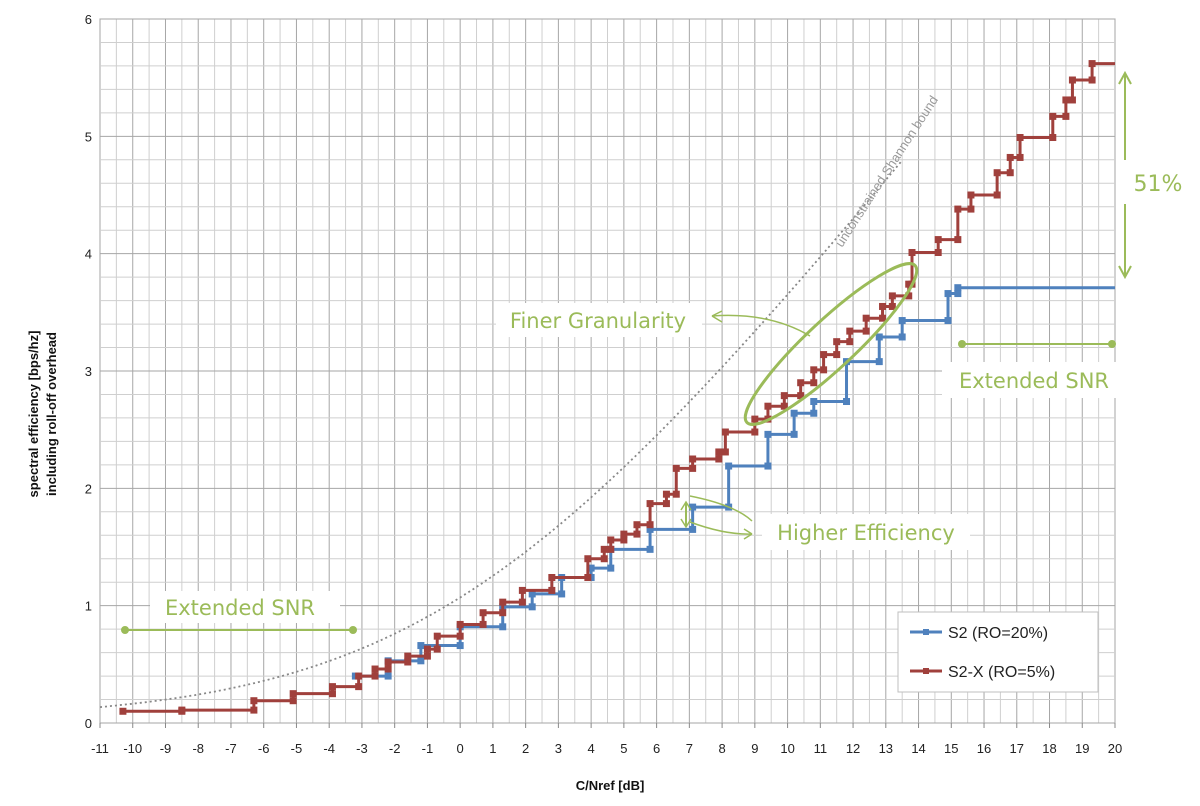 The width and height of the screenshot is (1200, 806). I want to click on x-tick-label: 8, so click(721, 748).